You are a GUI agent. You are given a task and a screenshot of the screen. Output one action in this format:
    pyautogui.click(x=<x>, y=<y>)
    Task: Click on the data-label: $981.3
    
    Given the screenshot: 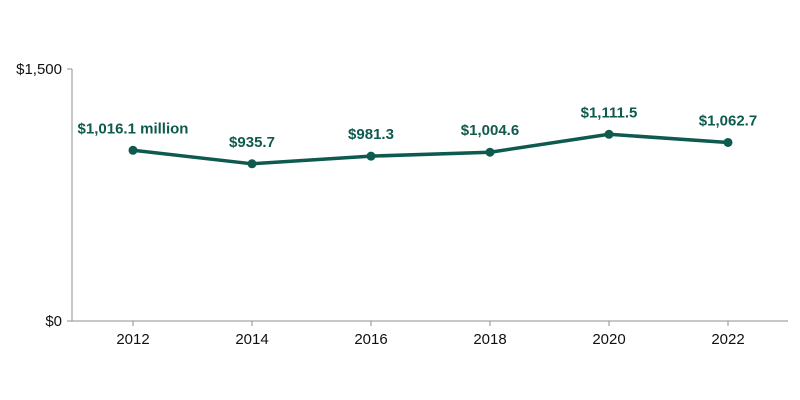 What is the action you would take?
    pyautogui.click(x=371, y=134)
    